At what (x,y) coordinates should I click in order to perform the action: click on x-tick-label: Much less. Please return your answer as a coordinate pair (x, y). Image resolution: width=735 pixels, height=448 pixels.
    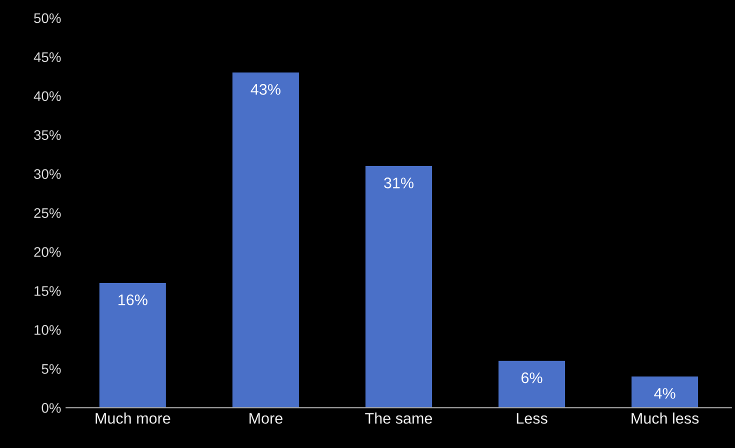
    Looking at the image, I should click on (665, 418).